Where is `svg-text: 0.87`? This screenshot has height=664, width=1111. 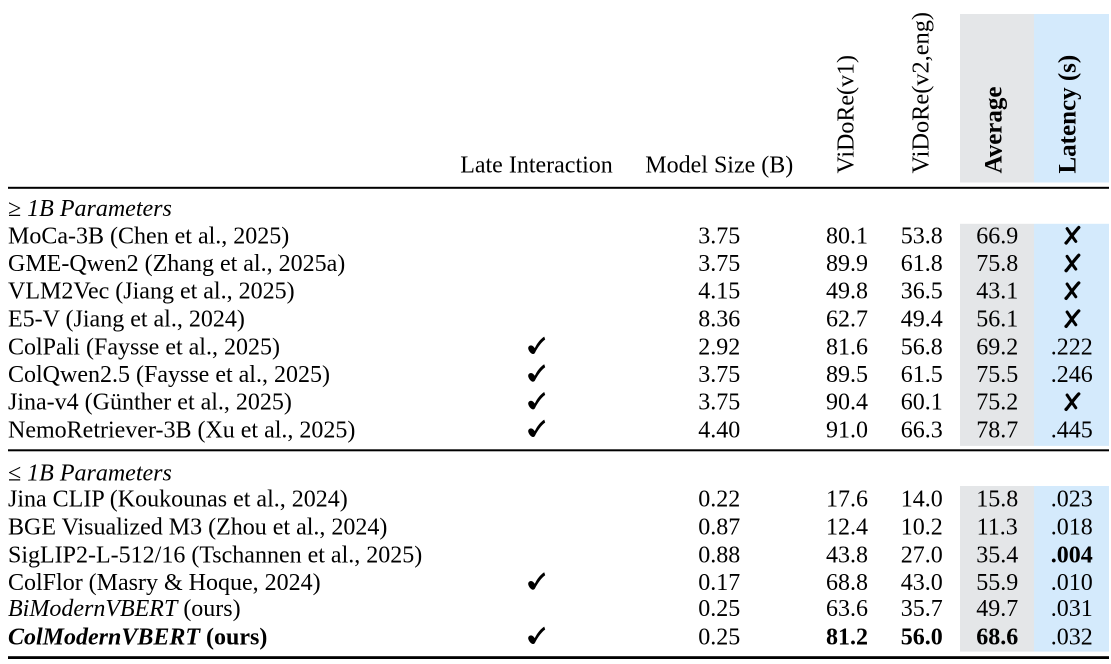
svg-text: 0.87 is located at coordinates (719, 527).